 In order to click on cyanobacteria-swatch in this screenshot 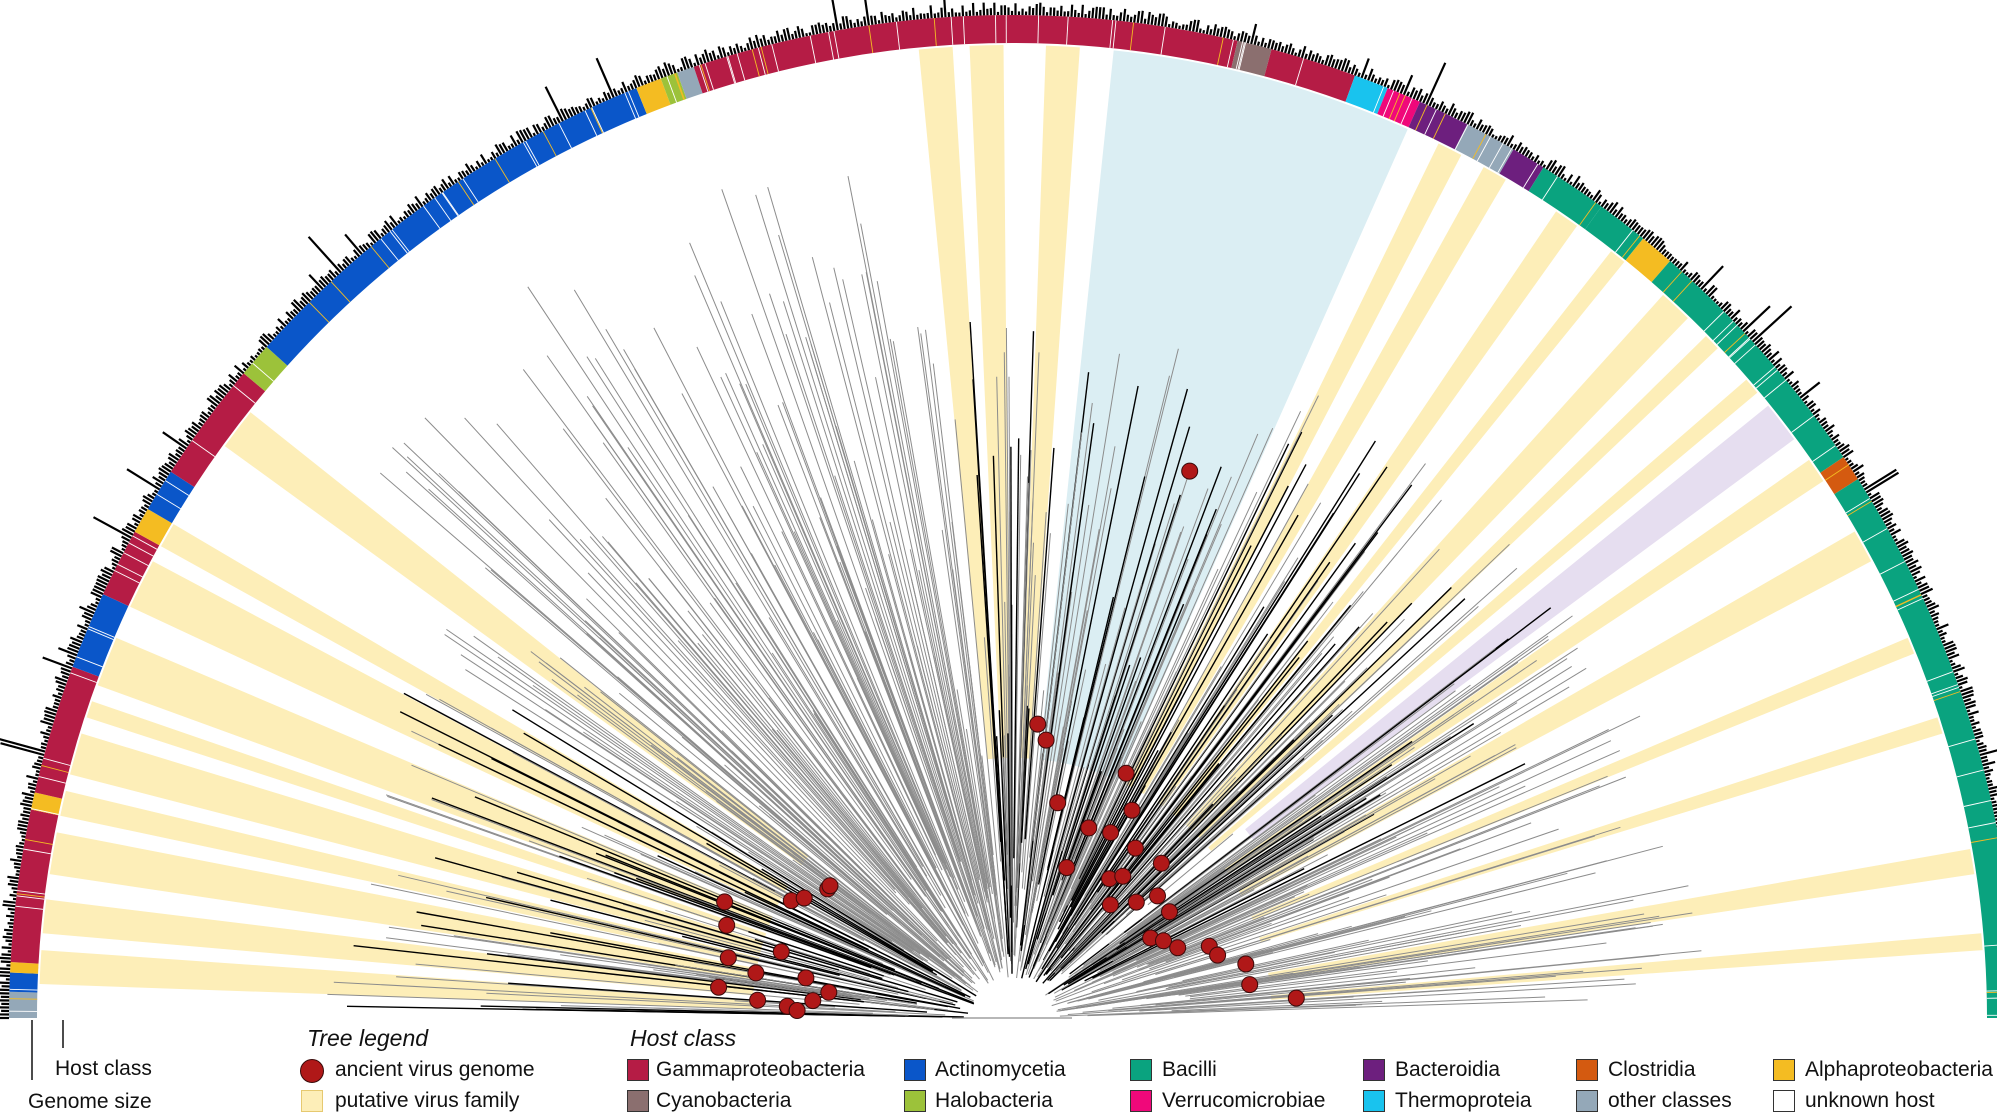, I will do `click(638, 1101)`.